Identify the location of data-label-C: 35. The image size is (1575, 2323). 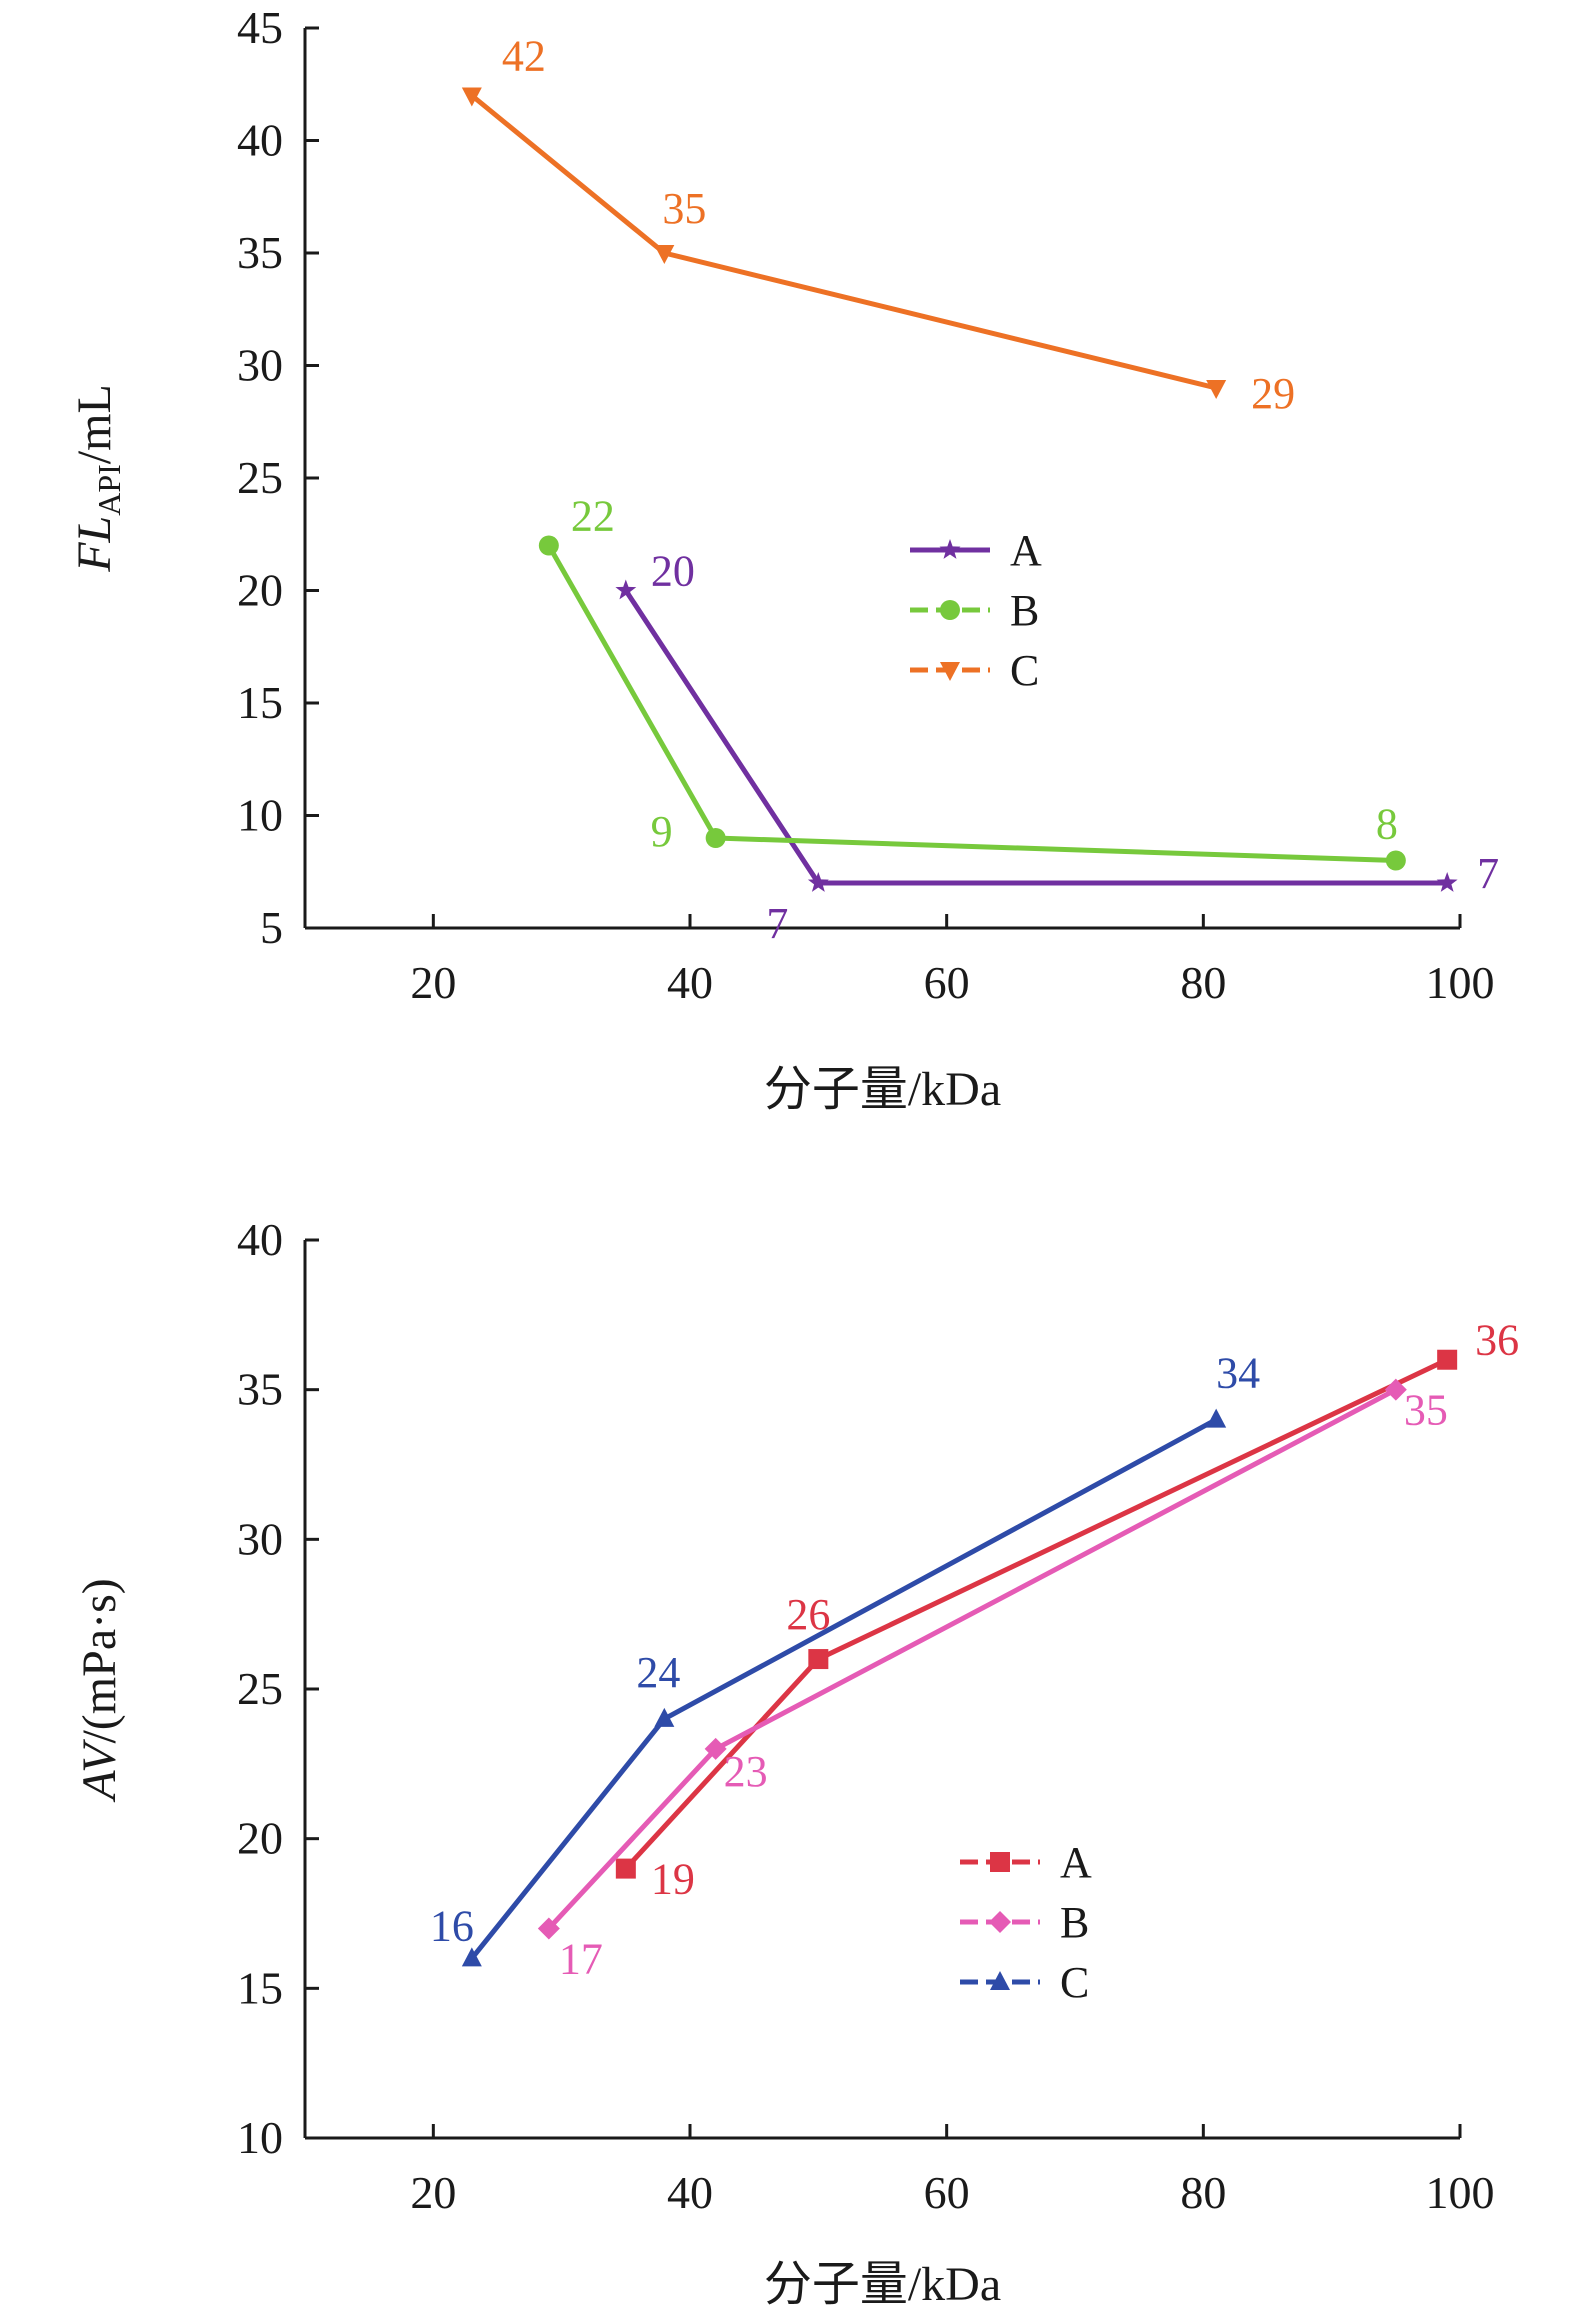
(684, 208).